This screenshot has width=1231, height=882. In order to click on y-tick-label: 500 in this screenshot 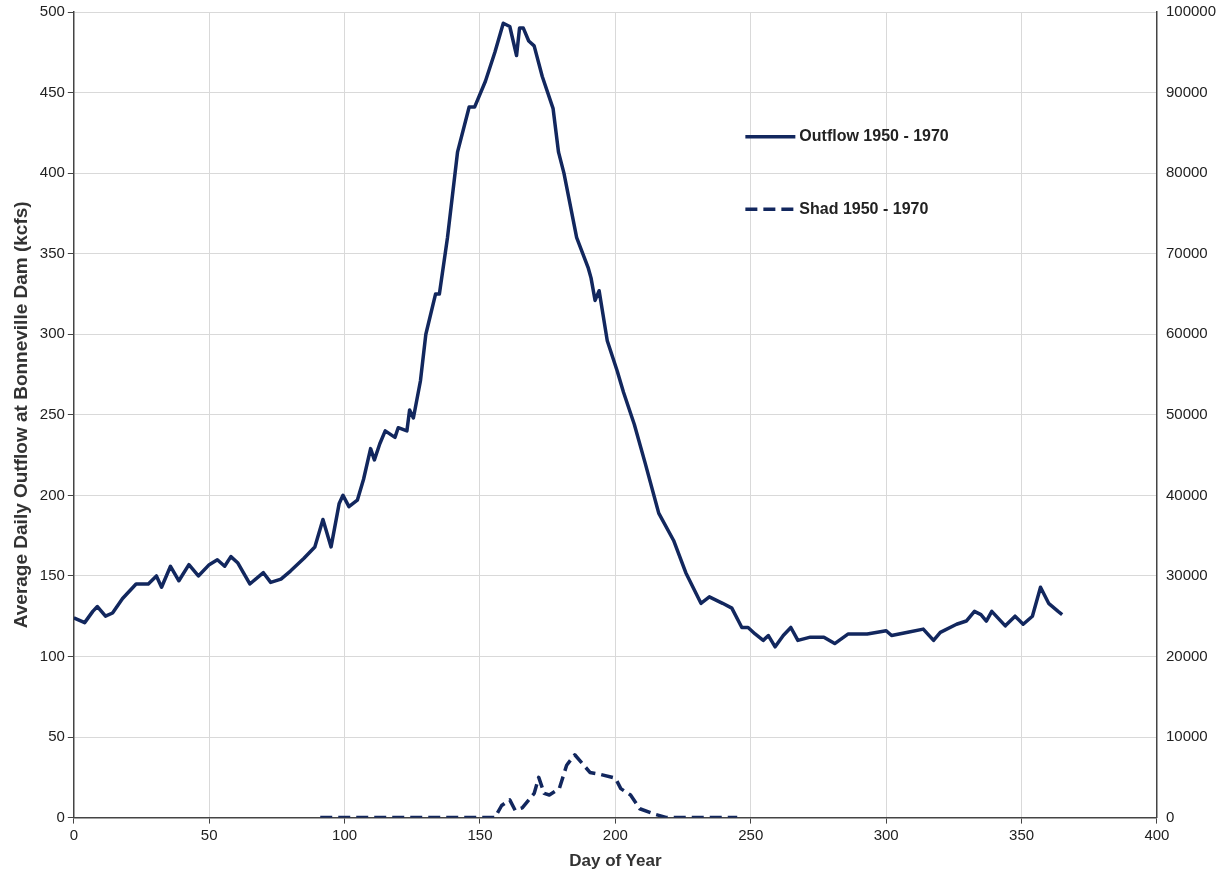, I will do `click(52, 11)`.